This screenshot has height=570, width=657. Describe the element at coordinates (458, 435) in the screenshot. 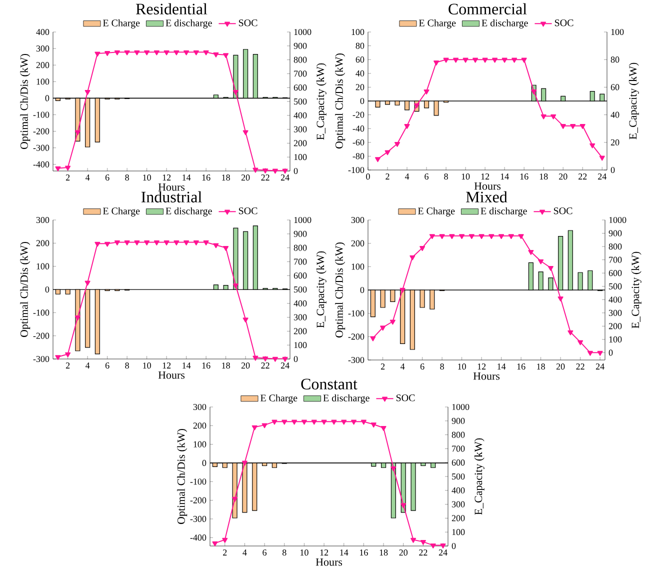

I see `y2-tick-label: 800` at that location.